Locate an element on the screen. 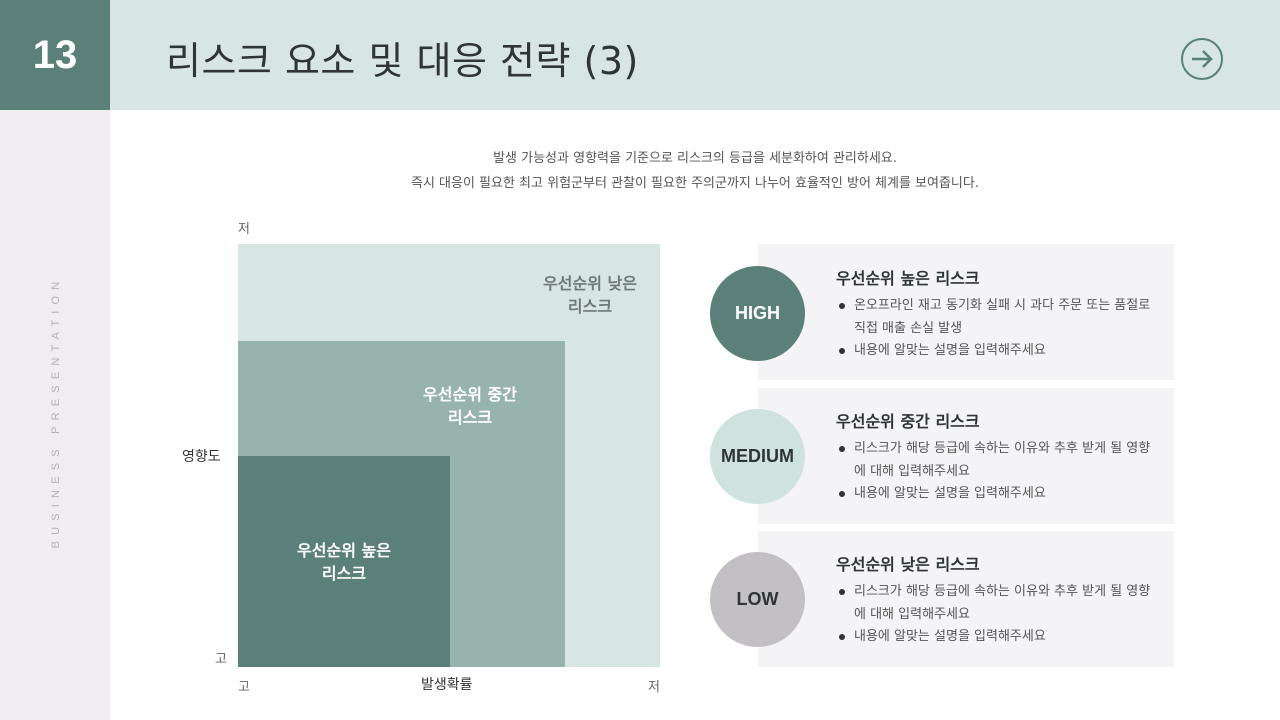 The width and height of the screenshot is (1280, 720). badge-high: HIGH is located at coordinates (757, 313).